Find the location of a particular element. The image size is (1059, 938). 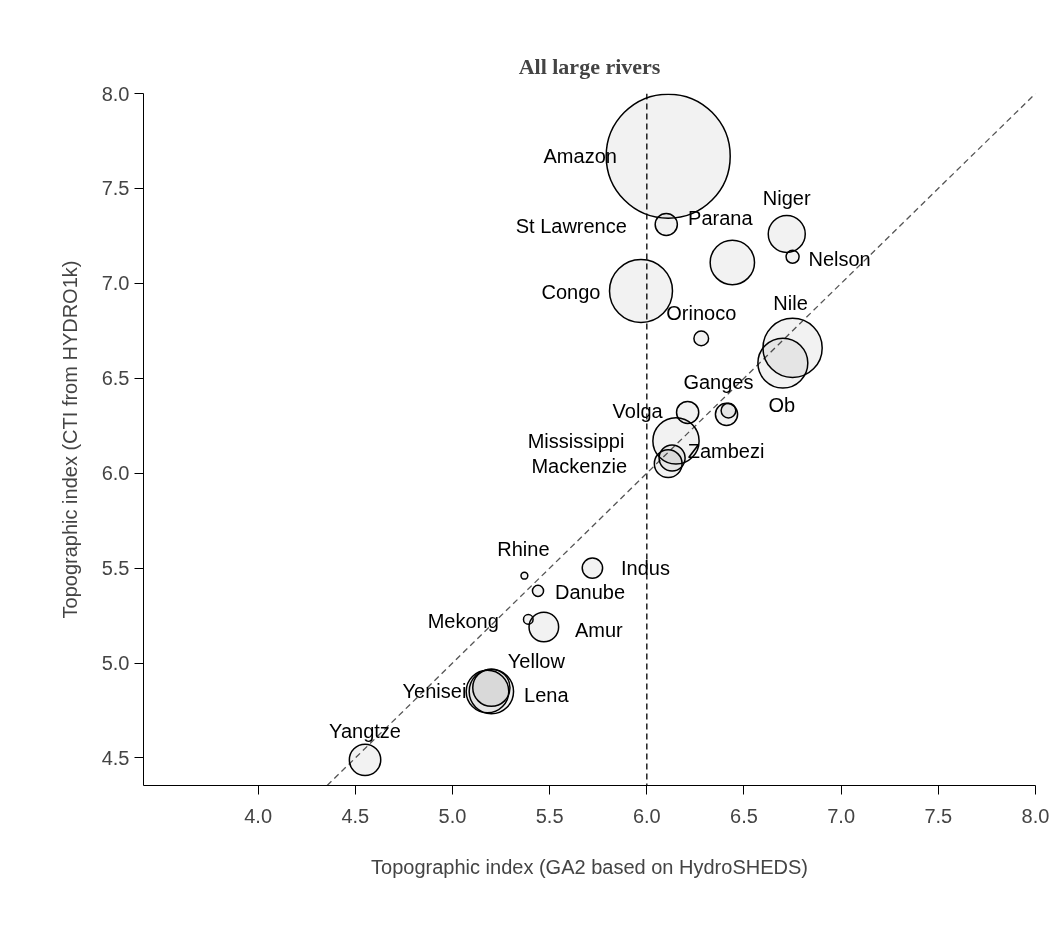

annotation: Parana is located at coordinates (721, 218).